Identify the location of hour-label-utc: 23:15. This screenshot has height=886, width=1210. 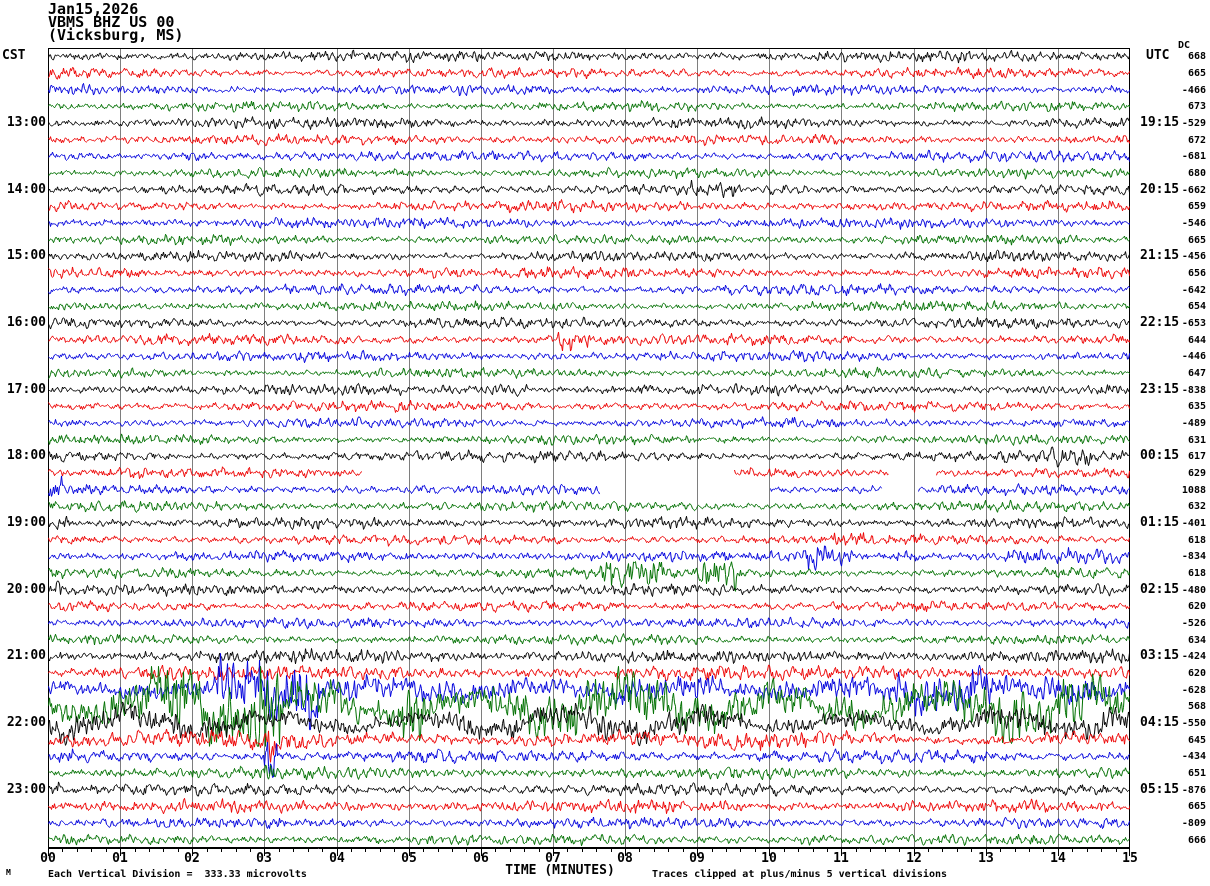
(1160, 389).